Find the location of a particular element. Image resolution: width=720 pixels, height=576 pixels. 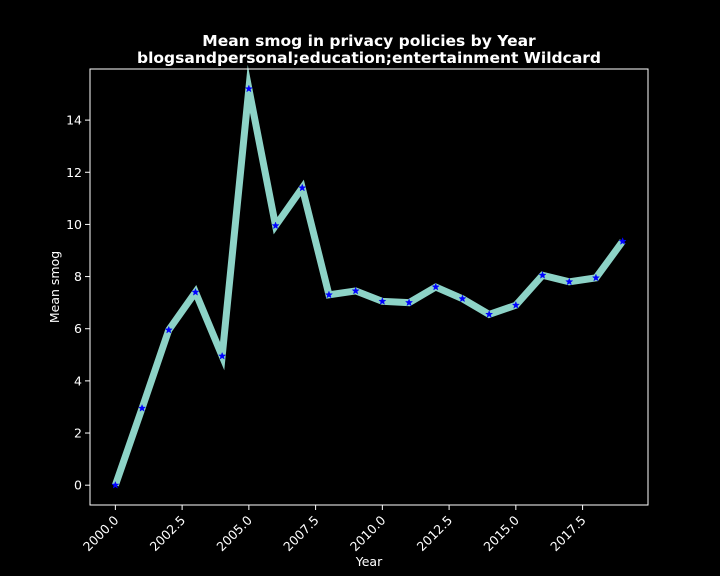

y-tick-label: 6 is located at coordinates (78, 328).